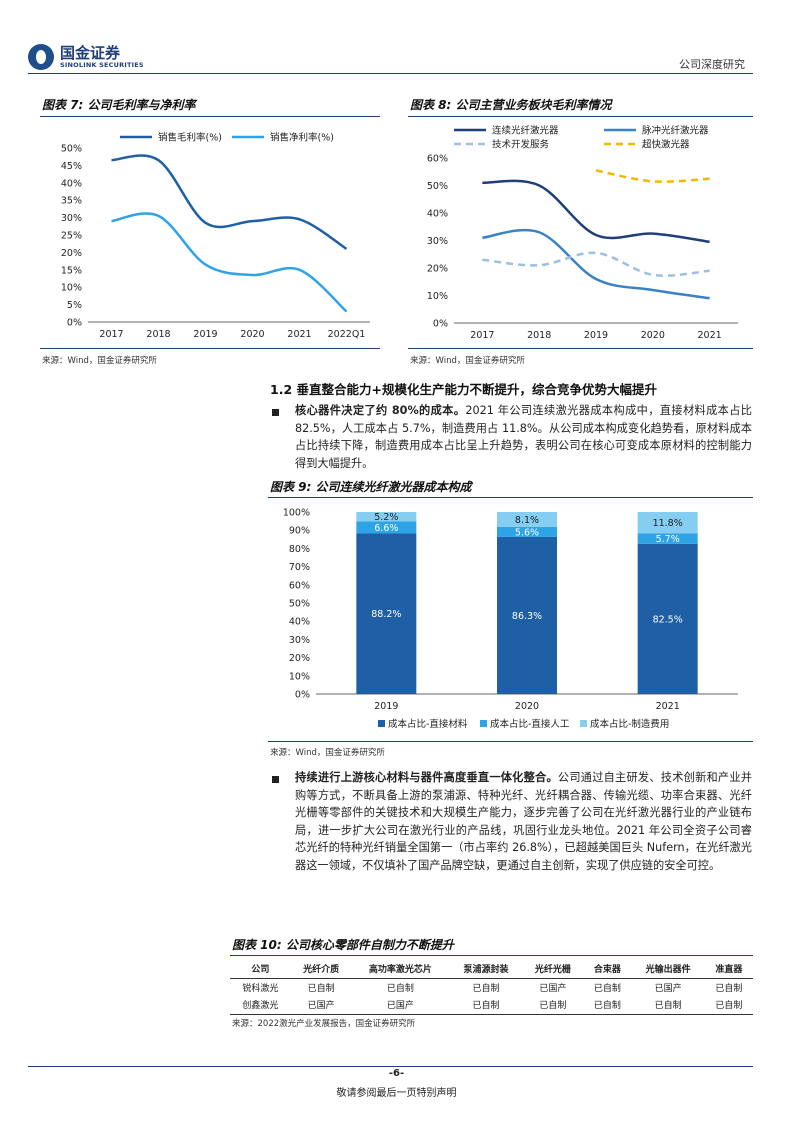  I want to click on legend-label: 超快激光器, so click(666, 145).